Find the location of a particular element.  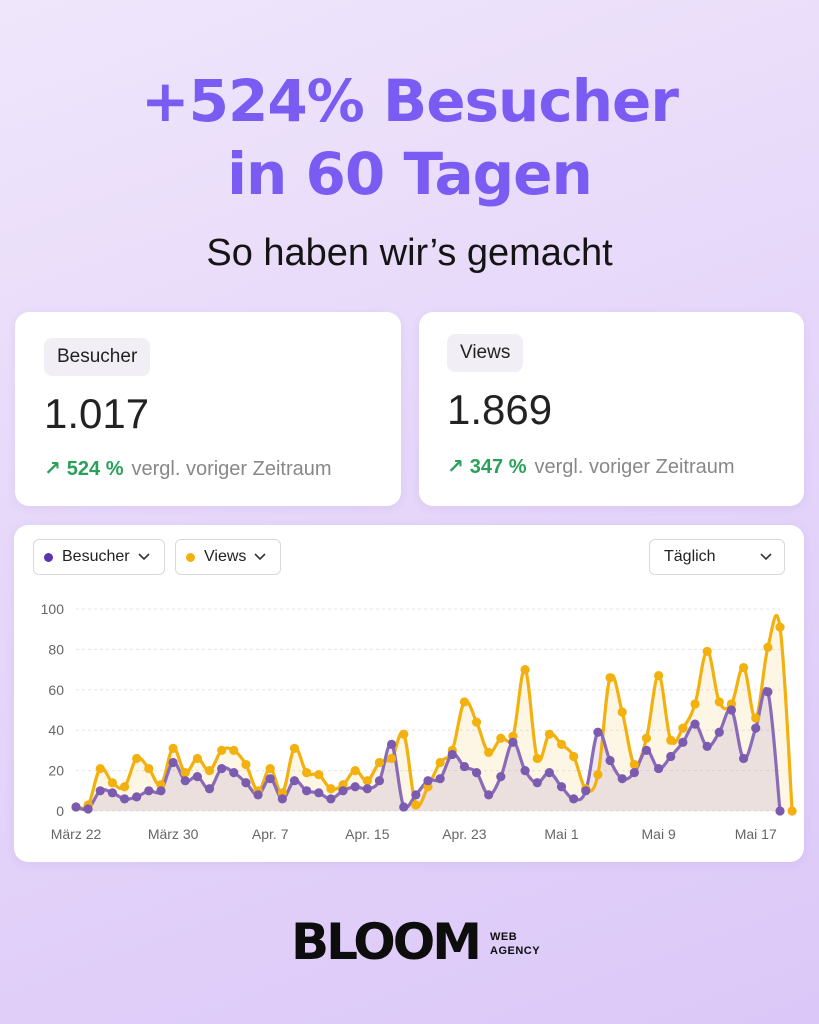

series-besucher-dropdown: Besucher is located at coordinates (99, 557).